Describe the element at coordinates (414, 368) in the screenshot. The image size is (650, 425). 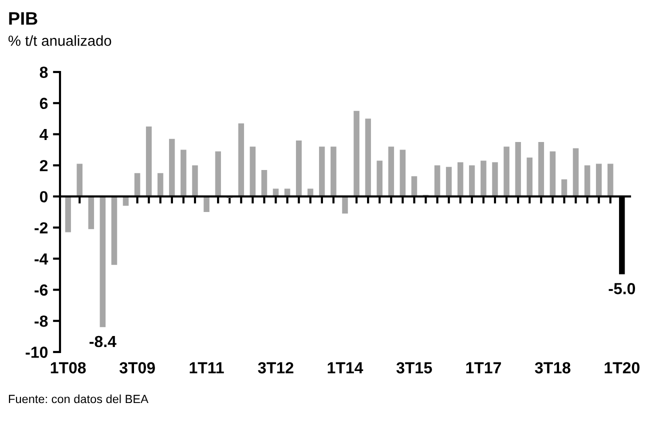
I see `x-tick-label: 3T15` at that location.